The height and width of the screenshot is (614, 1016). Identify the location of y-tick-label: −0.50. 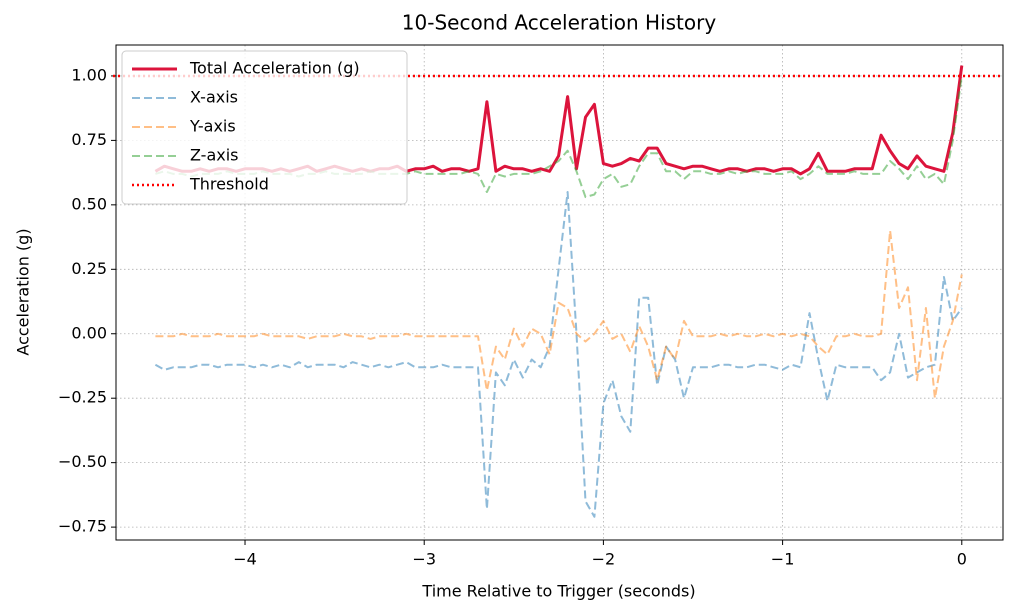
(82, 461).